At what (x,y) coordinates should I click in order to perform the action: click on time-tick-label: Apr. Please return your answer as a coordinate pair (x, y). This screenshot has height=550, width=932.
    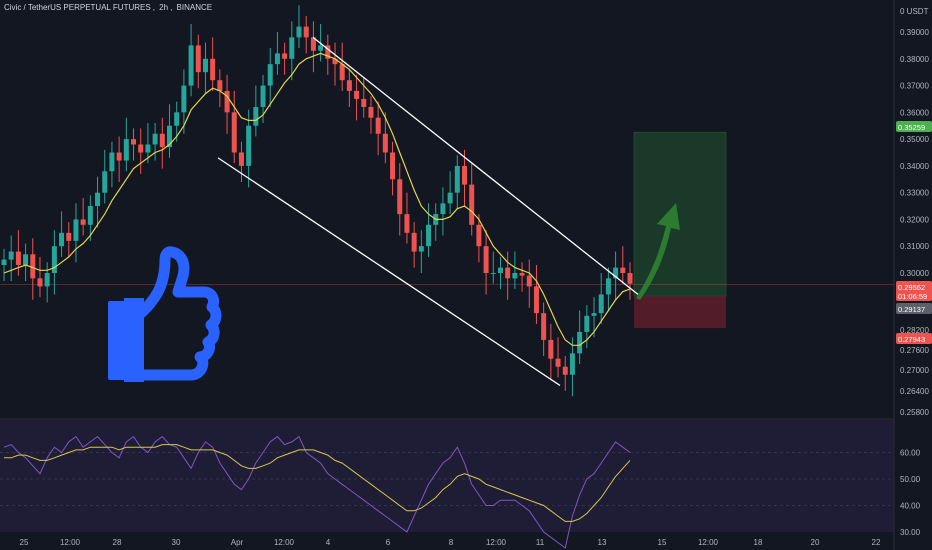
    Looking at the image, I should click on (237, 542).